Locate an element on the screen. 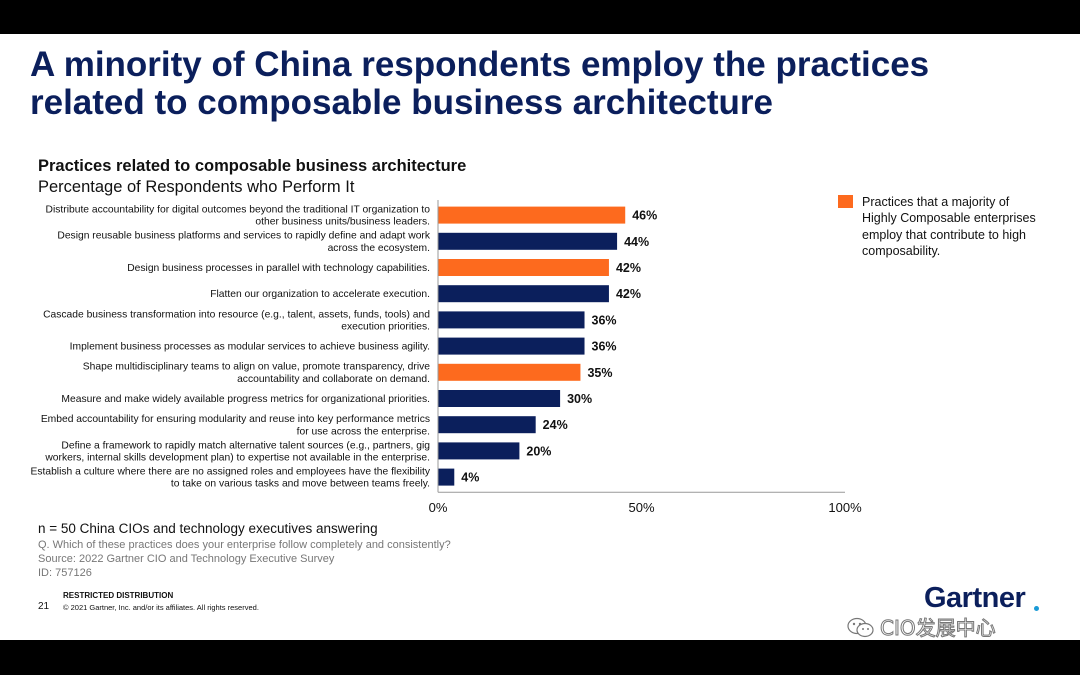 Image resolution: width=1080 pixels, height=675 pixels. bar-value-label: 35% is located at coordinates (599, 373).